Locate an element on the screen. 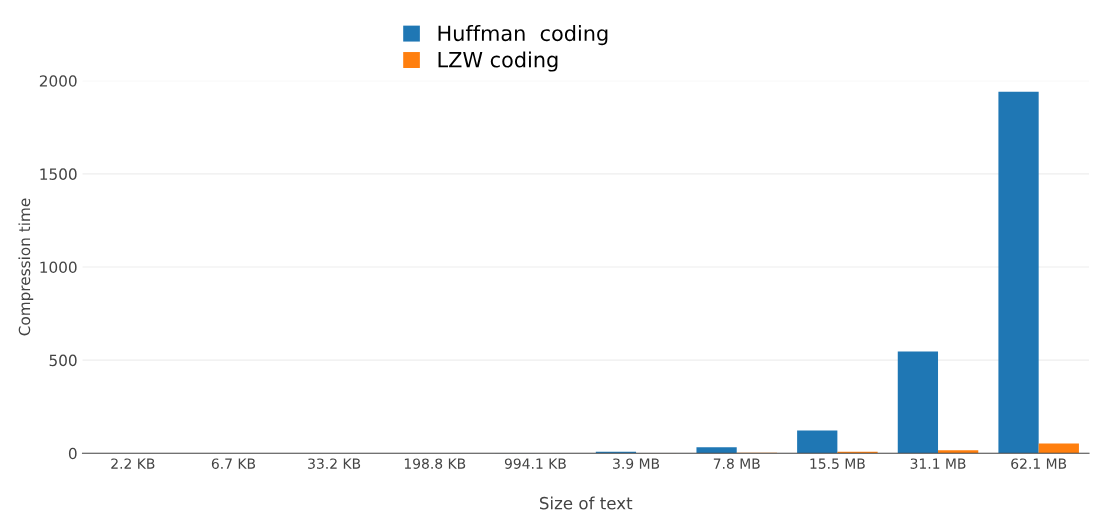 Image resolution: width=1100 pixels, height=521 pixels. x-tick-label: 31.1 MB is located at coordinates (938, 463).